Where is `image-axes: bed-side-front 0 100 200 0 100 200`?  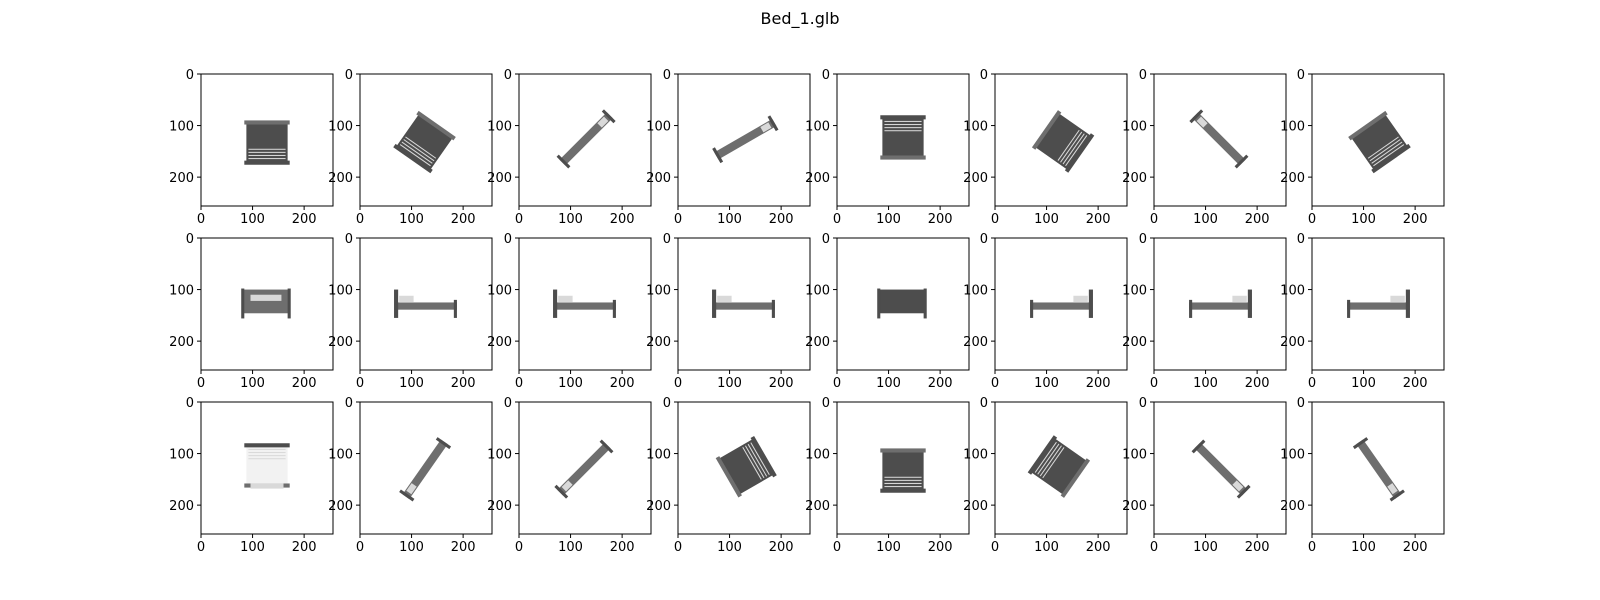
image-axes: bed-side-front 0 100 200 0 100 200 is located at coordinates (251, 311).